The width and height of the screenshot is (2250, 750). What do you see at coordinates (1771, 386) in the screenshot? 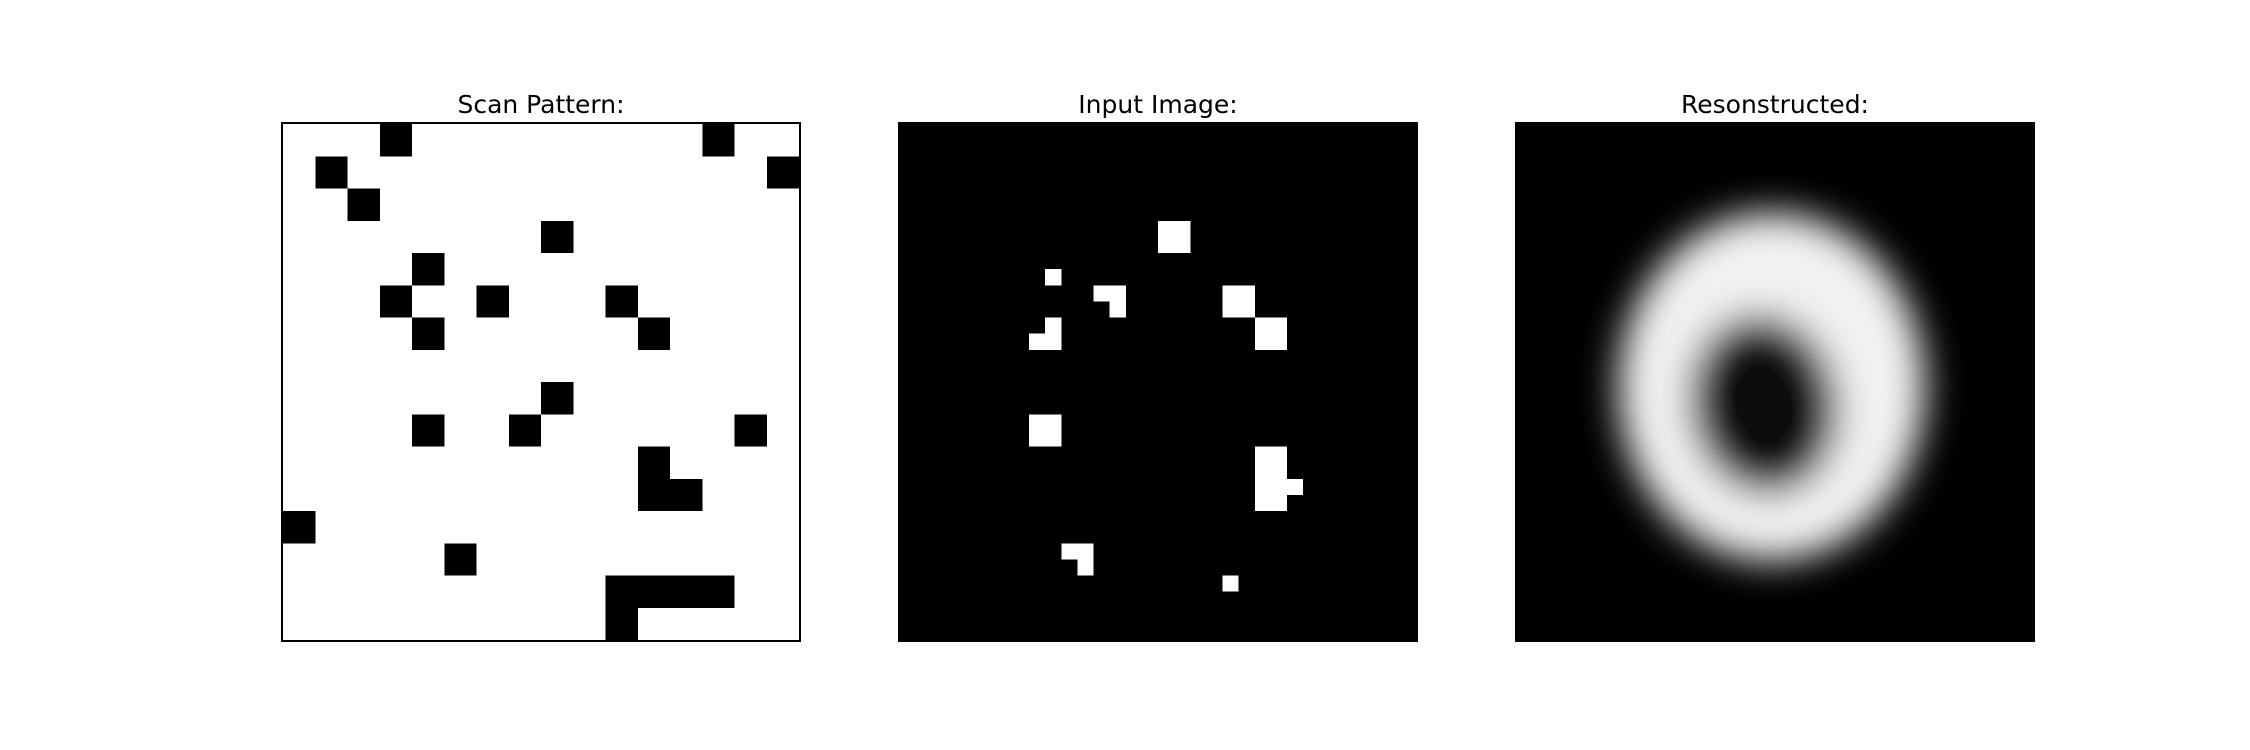
I see `digit-zero-ring` at bounding box center [1771, 386].